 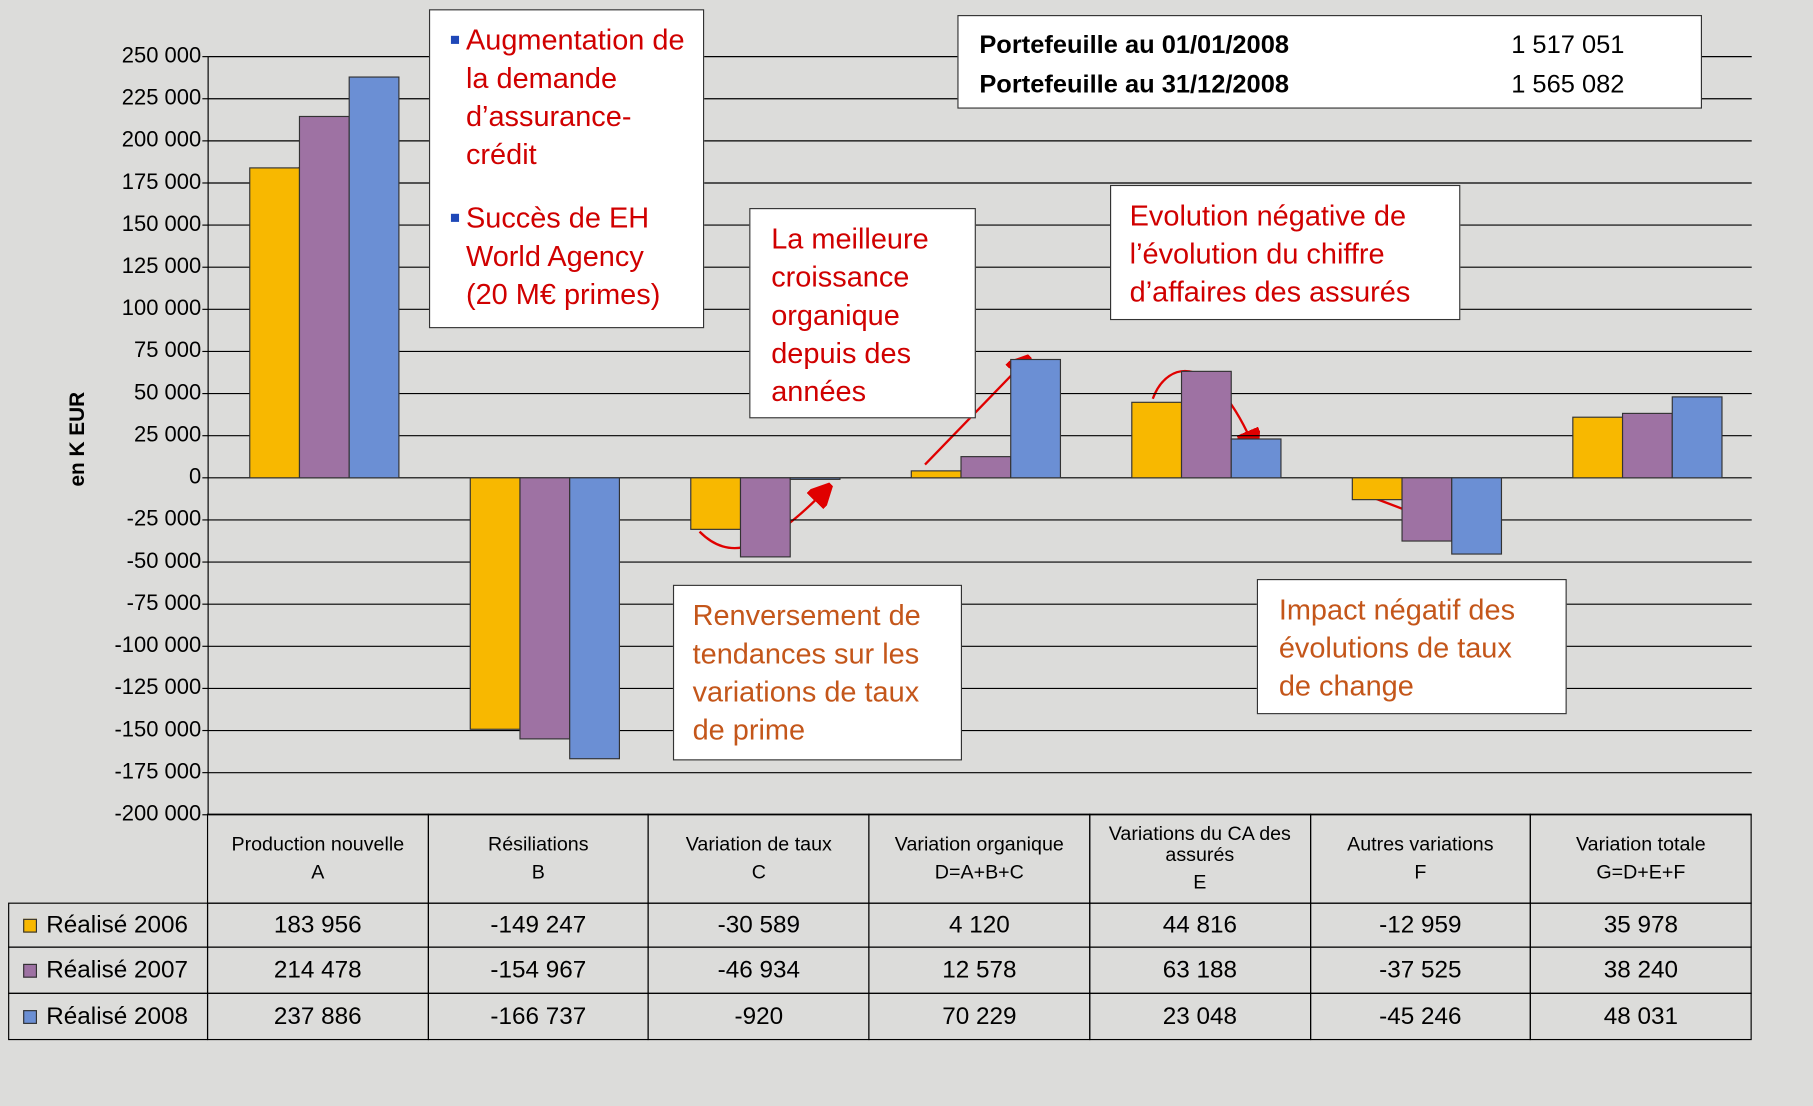 I want to click on table-value: 183 956, so click(x=317, y=925).